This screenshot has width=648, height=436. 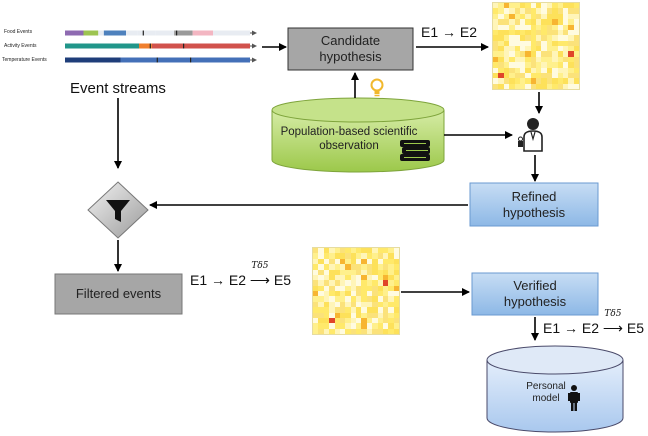 What do you see at coordinates (613, 314) in the screenshot?
I see `formula-verified-superscript: Tδ5` at bounding box center [613, 314].